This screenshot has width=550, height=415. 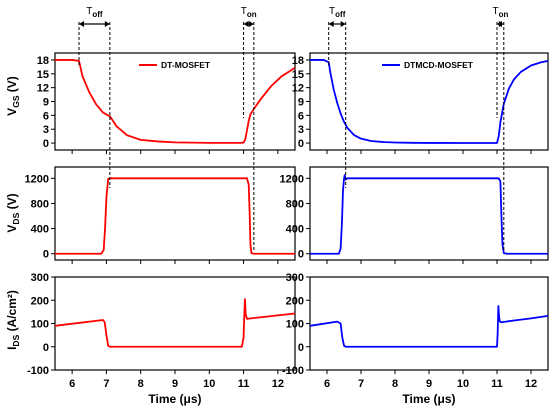 What do you see at coordinates (439, 65) in the screenshot?
I see `legend-label: DTMCD-MOSFET` at bounding box center [439, 65].